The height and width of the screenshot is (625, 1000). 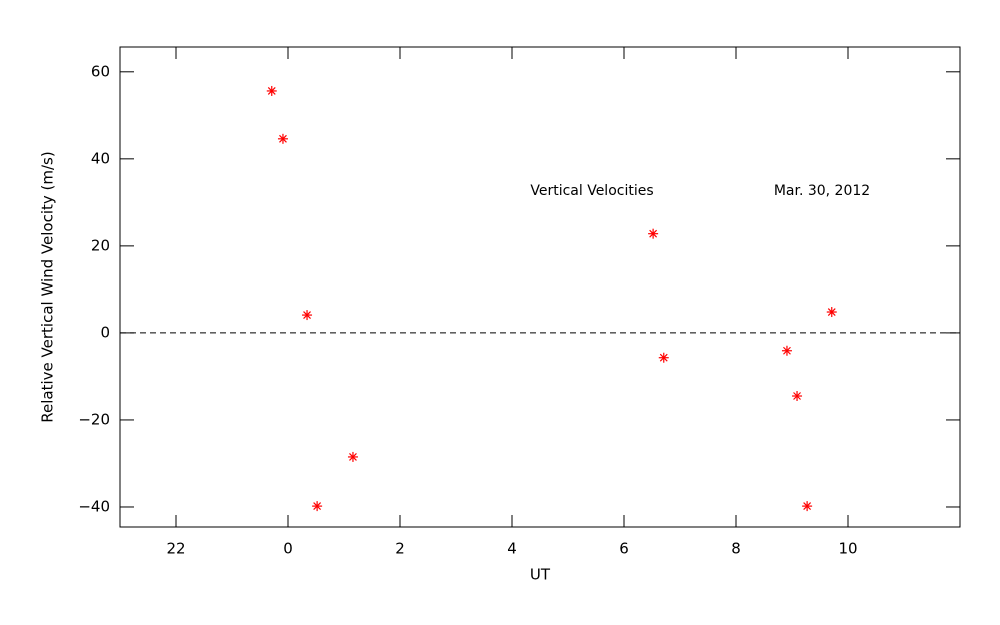 What do you see at coordinates (105, 332) in the screenshot?
I see `y-tick-label: 0` at bounding box center [105, 332].